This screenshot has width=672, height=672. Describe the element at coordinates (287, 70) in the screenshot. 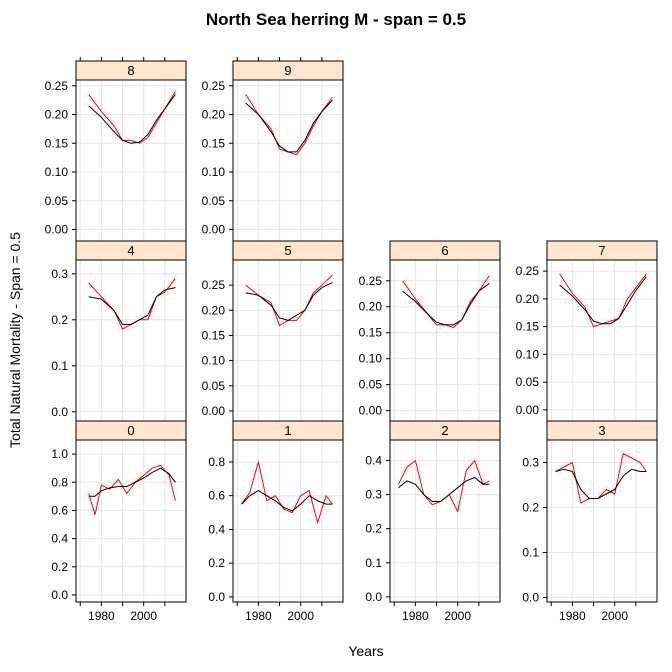

I see `strip-label: 9` at that location.